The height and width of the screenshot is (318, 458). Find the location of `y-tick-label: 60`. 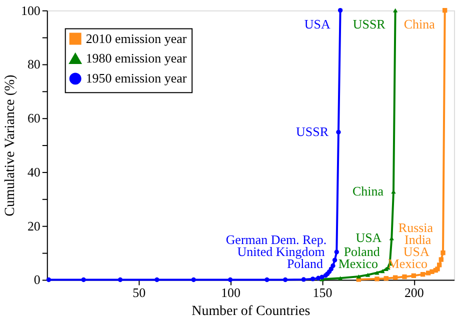

y-tick-label: 60 is located at coordinates (33, 118).